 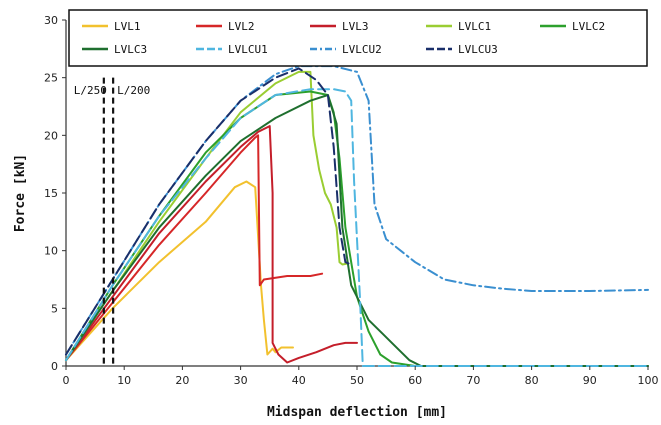 I want to click on x-tick-label: 10, so click(x=124, y=380).